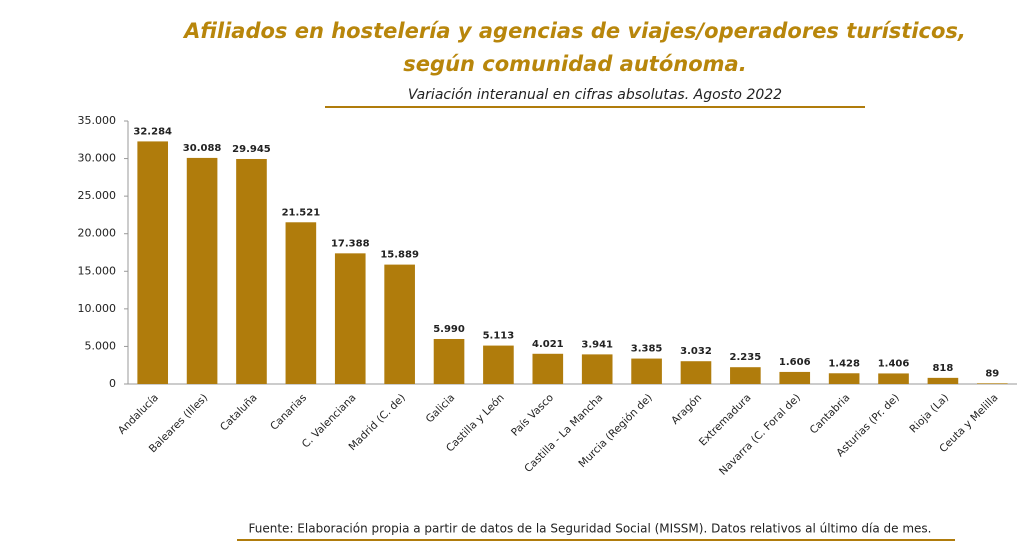 The width and height of the screenshot is (1024, 551). I want to click on value-label: 32.284, so click(152, 131).